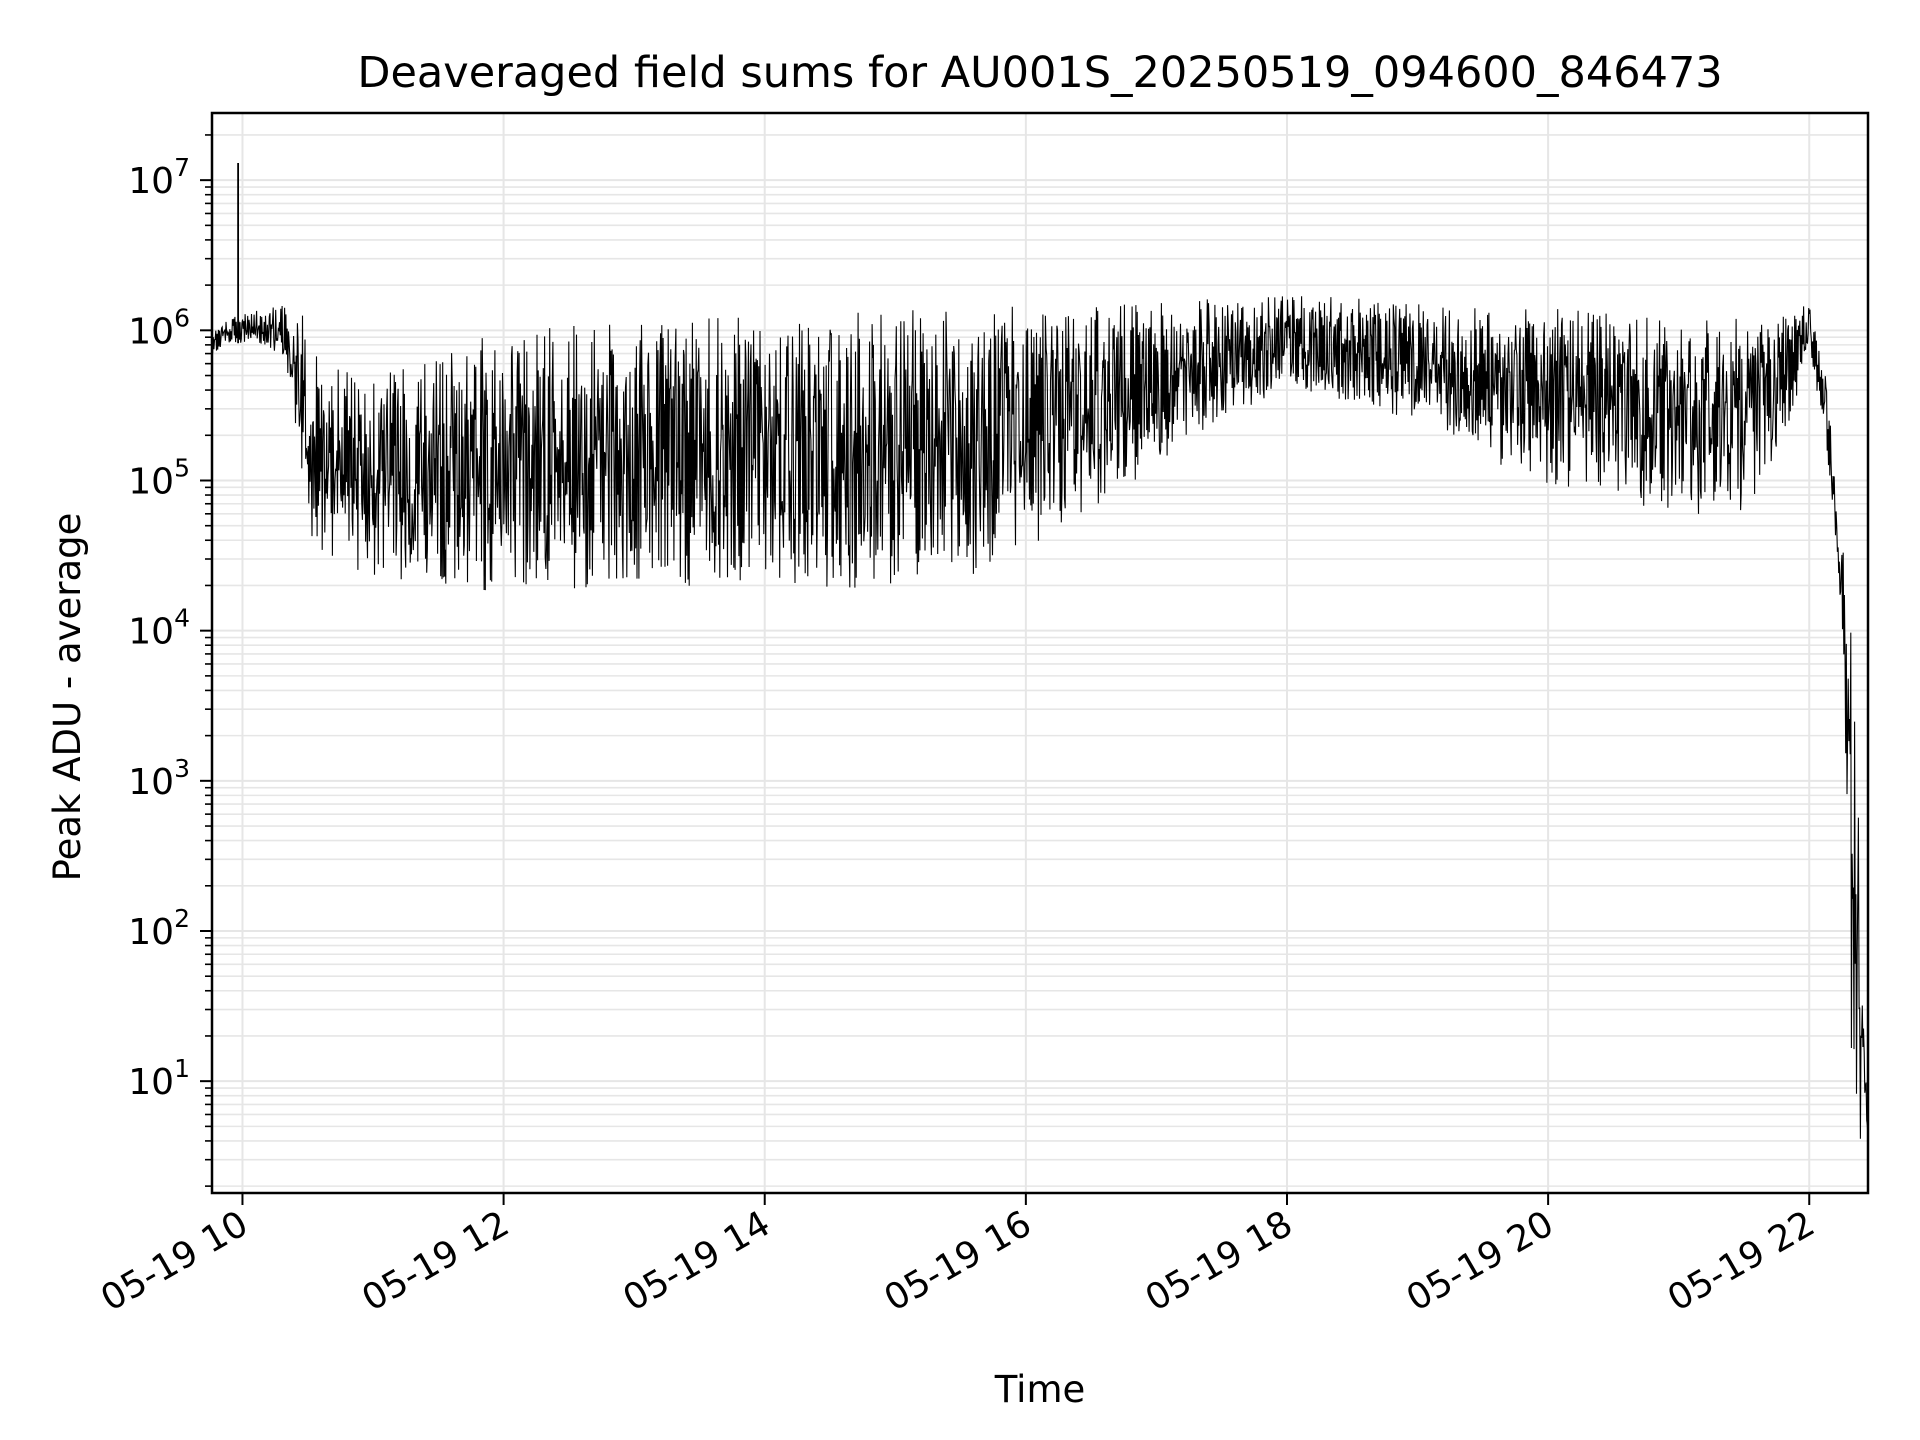  I want to click on y-tick-label: 10⁴, so click(159, 628).